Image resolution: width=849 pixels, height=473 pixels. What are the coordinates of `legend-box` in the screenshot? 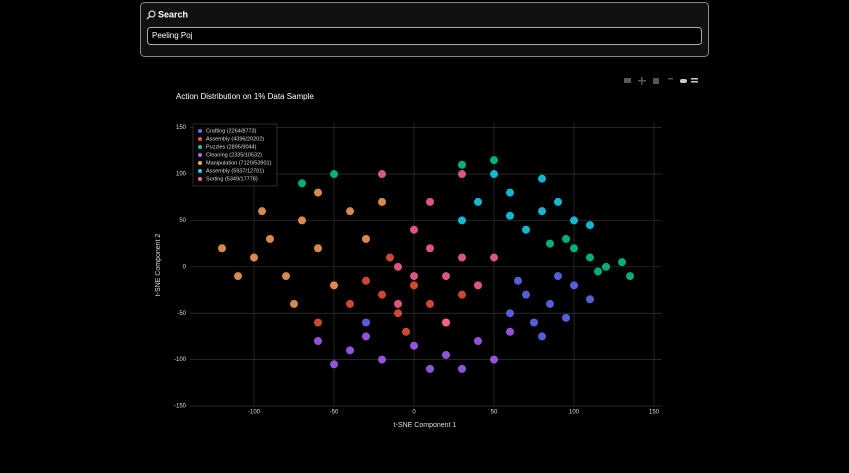 It's located at (235, 155).